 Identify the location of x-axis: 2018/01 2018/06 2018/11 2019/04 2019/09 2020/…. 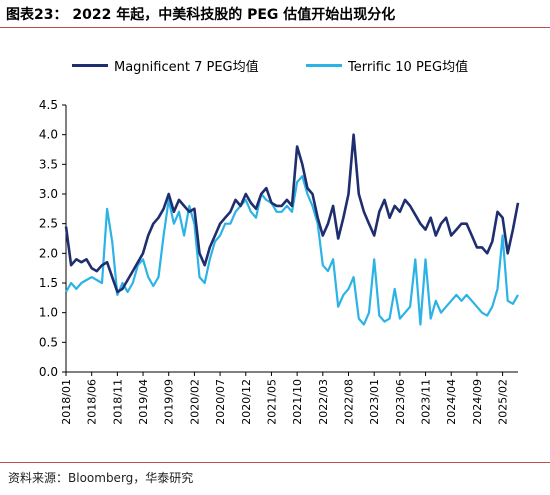
(289, 398).